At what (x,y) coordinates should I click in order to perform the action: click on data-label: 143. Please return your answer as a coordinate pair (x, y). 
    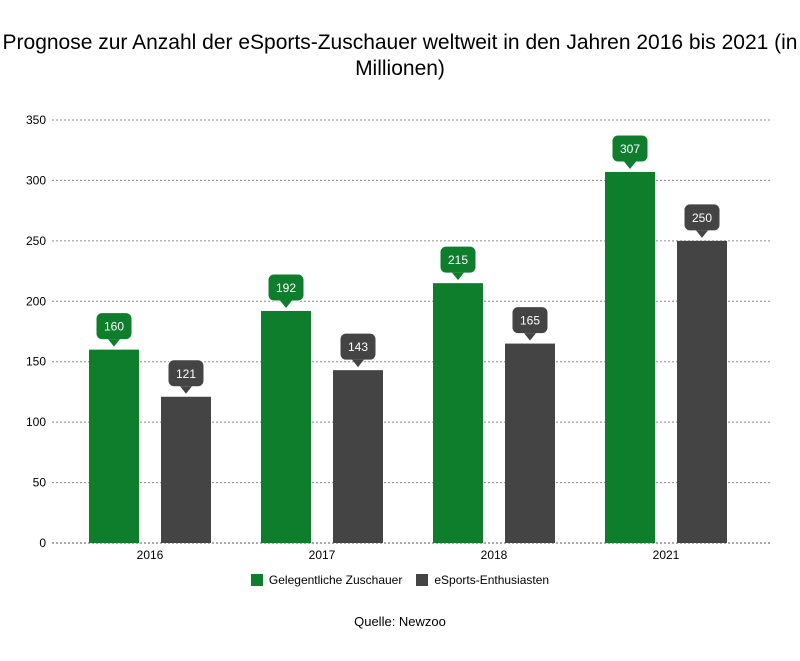
    Looking at the image, I should click on (358, 347).